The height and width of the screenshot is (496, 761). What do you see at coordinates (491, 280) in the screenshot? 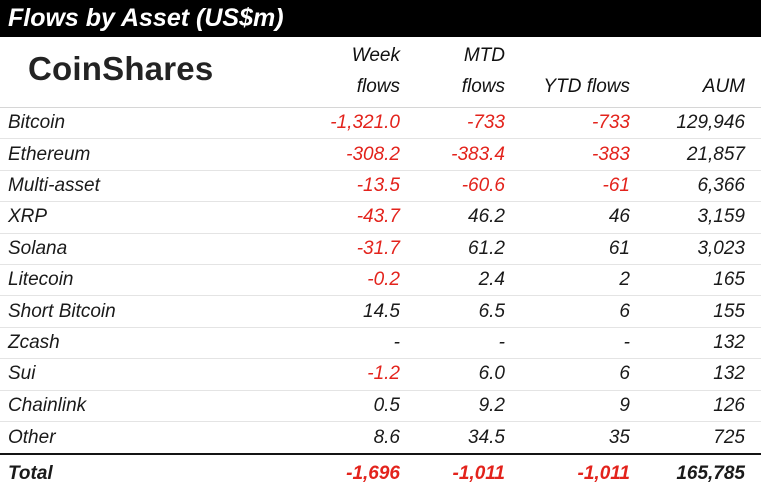
I see `mtd-flows-value: 2.4` at bounding box center [491, 280].